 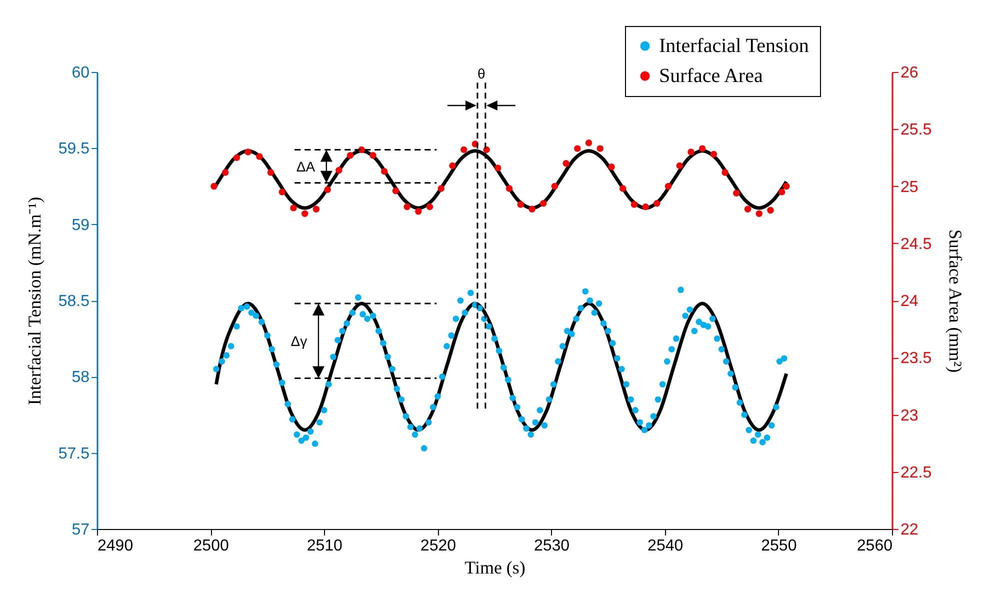 What do you see at coordinates (306, 166) in the screenshot?
I see `annotation: ΔA` at bounding box center [306, 166].